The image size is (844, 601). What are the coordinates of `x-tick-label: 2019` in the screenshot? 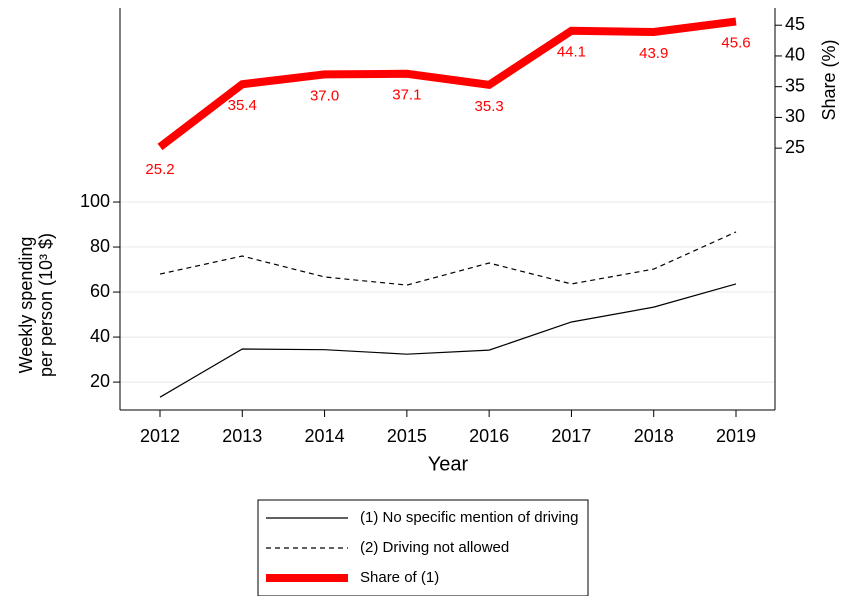 It's located at (736, 436).